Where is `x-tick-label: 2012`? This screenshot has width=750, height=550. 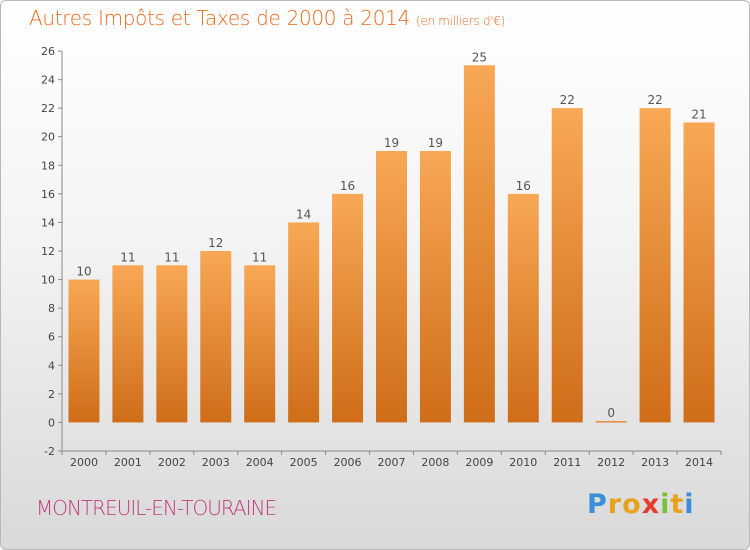
x-tick-label: 2012 is located at coordinates (611, 462).